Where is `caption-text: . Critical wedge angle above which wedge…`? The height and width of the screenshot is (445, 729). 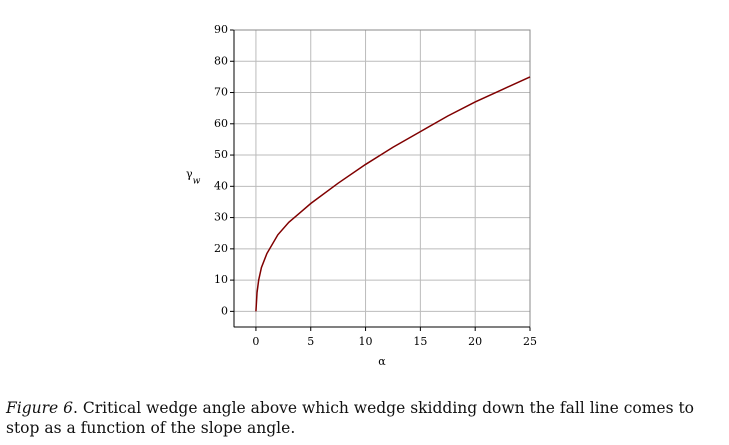
caption-text: . Critical wedge angle above which wedge… is located at coordinates (350, 418).